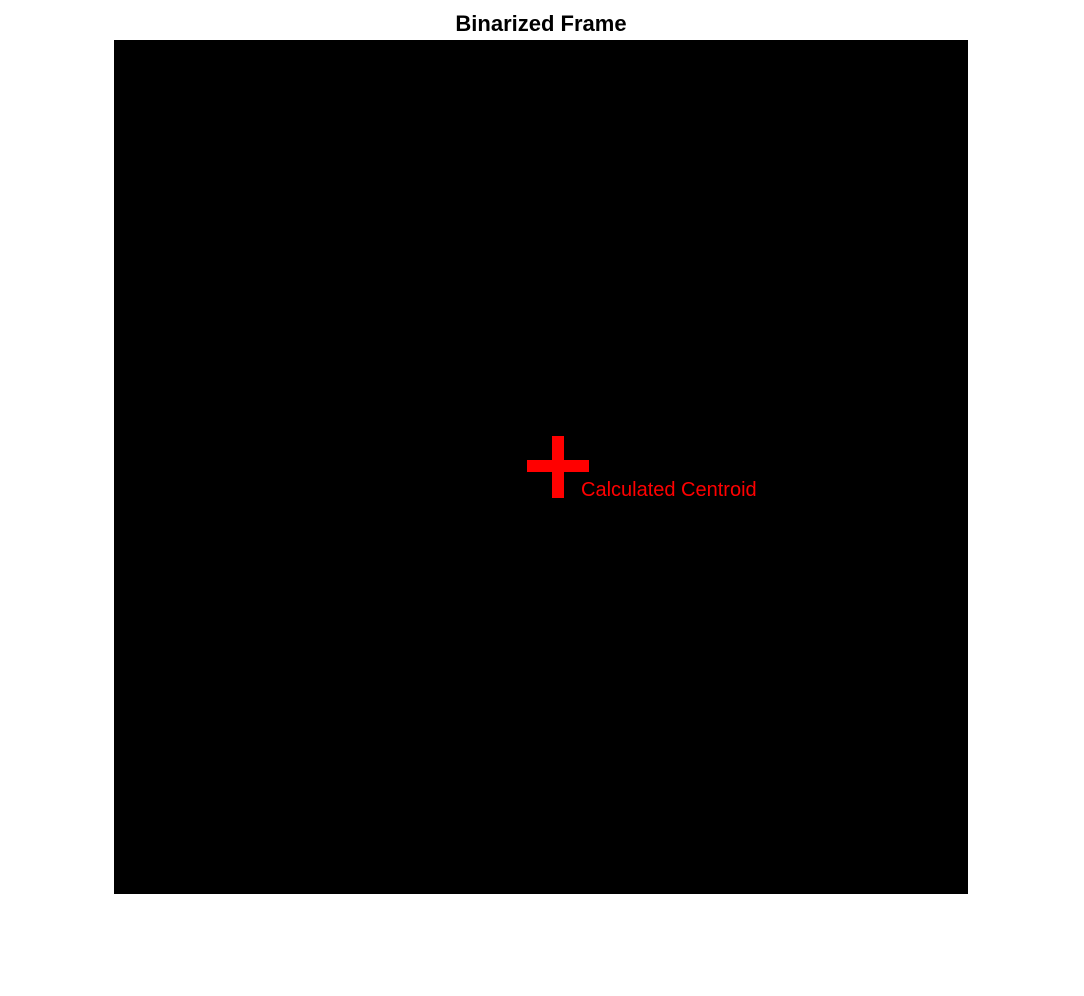  I want to click on marker-vertical-bar, so click(558, 467).